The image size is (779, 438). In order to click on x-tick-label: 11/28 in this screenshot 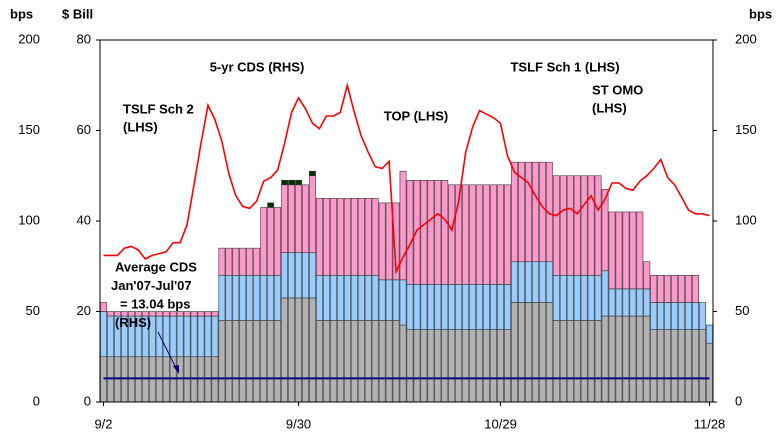, I will do `click(710, 423)`.